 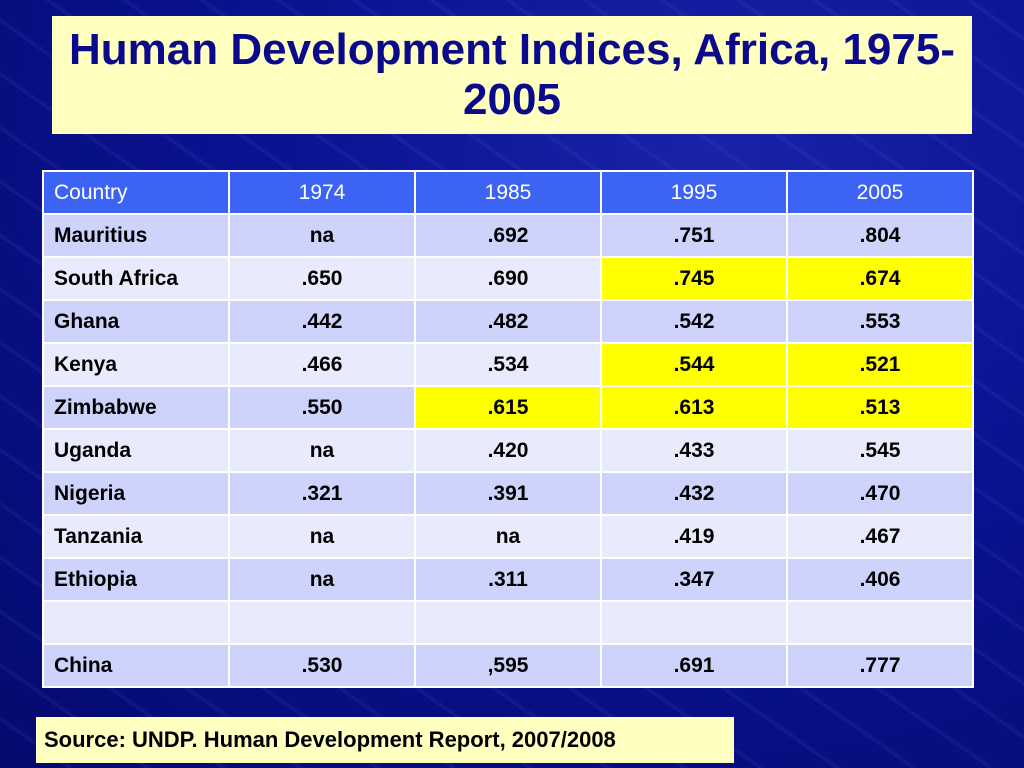 I want to click on hdi-value-cell: .545, so click(x=880, y=450).